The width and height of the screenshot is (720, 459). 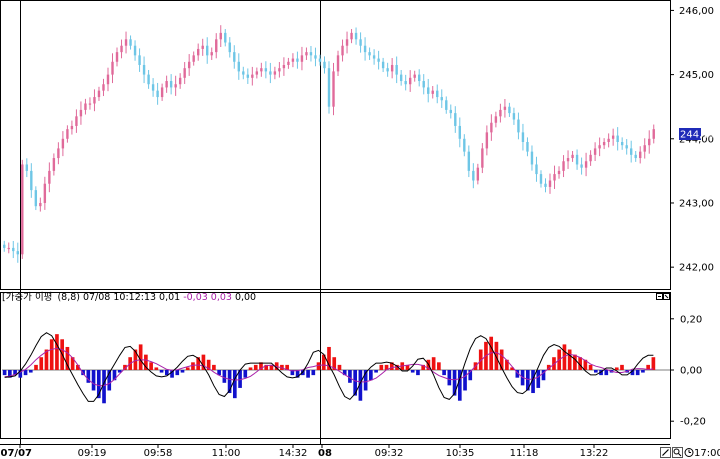 I want to click on panel-controls, so click(x=663, y=296).